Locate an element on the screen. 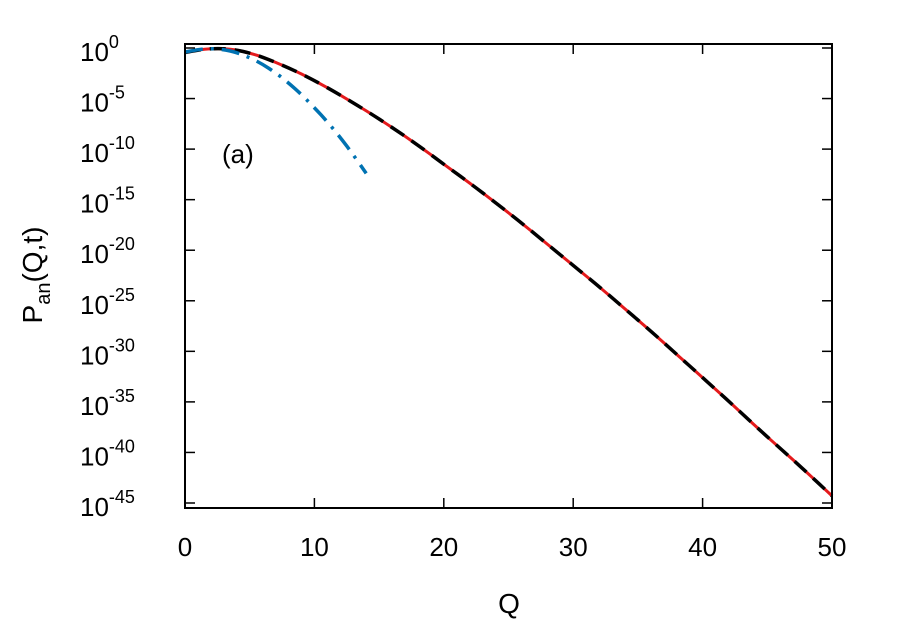 This screenshot has height=630, width=900. y-axis-label: Pan(Q,t) is located at coordinates (36, 275).